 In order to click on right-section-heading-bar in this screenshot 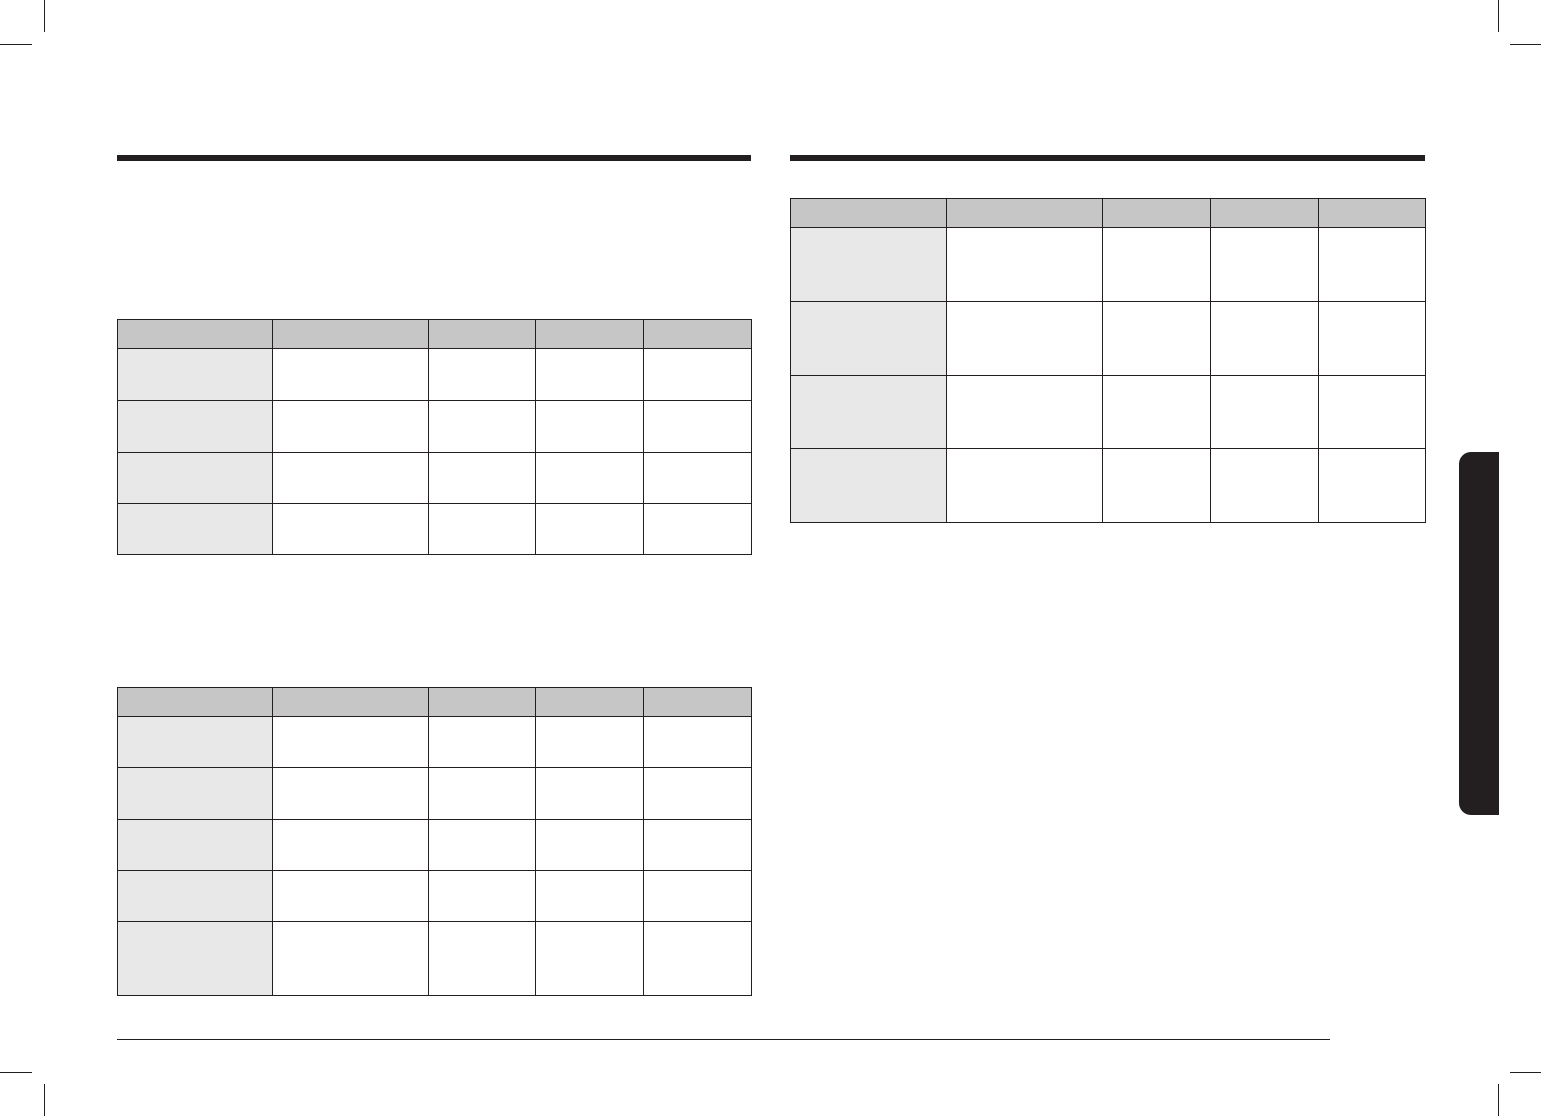, I will do `click(1107, 158)`.